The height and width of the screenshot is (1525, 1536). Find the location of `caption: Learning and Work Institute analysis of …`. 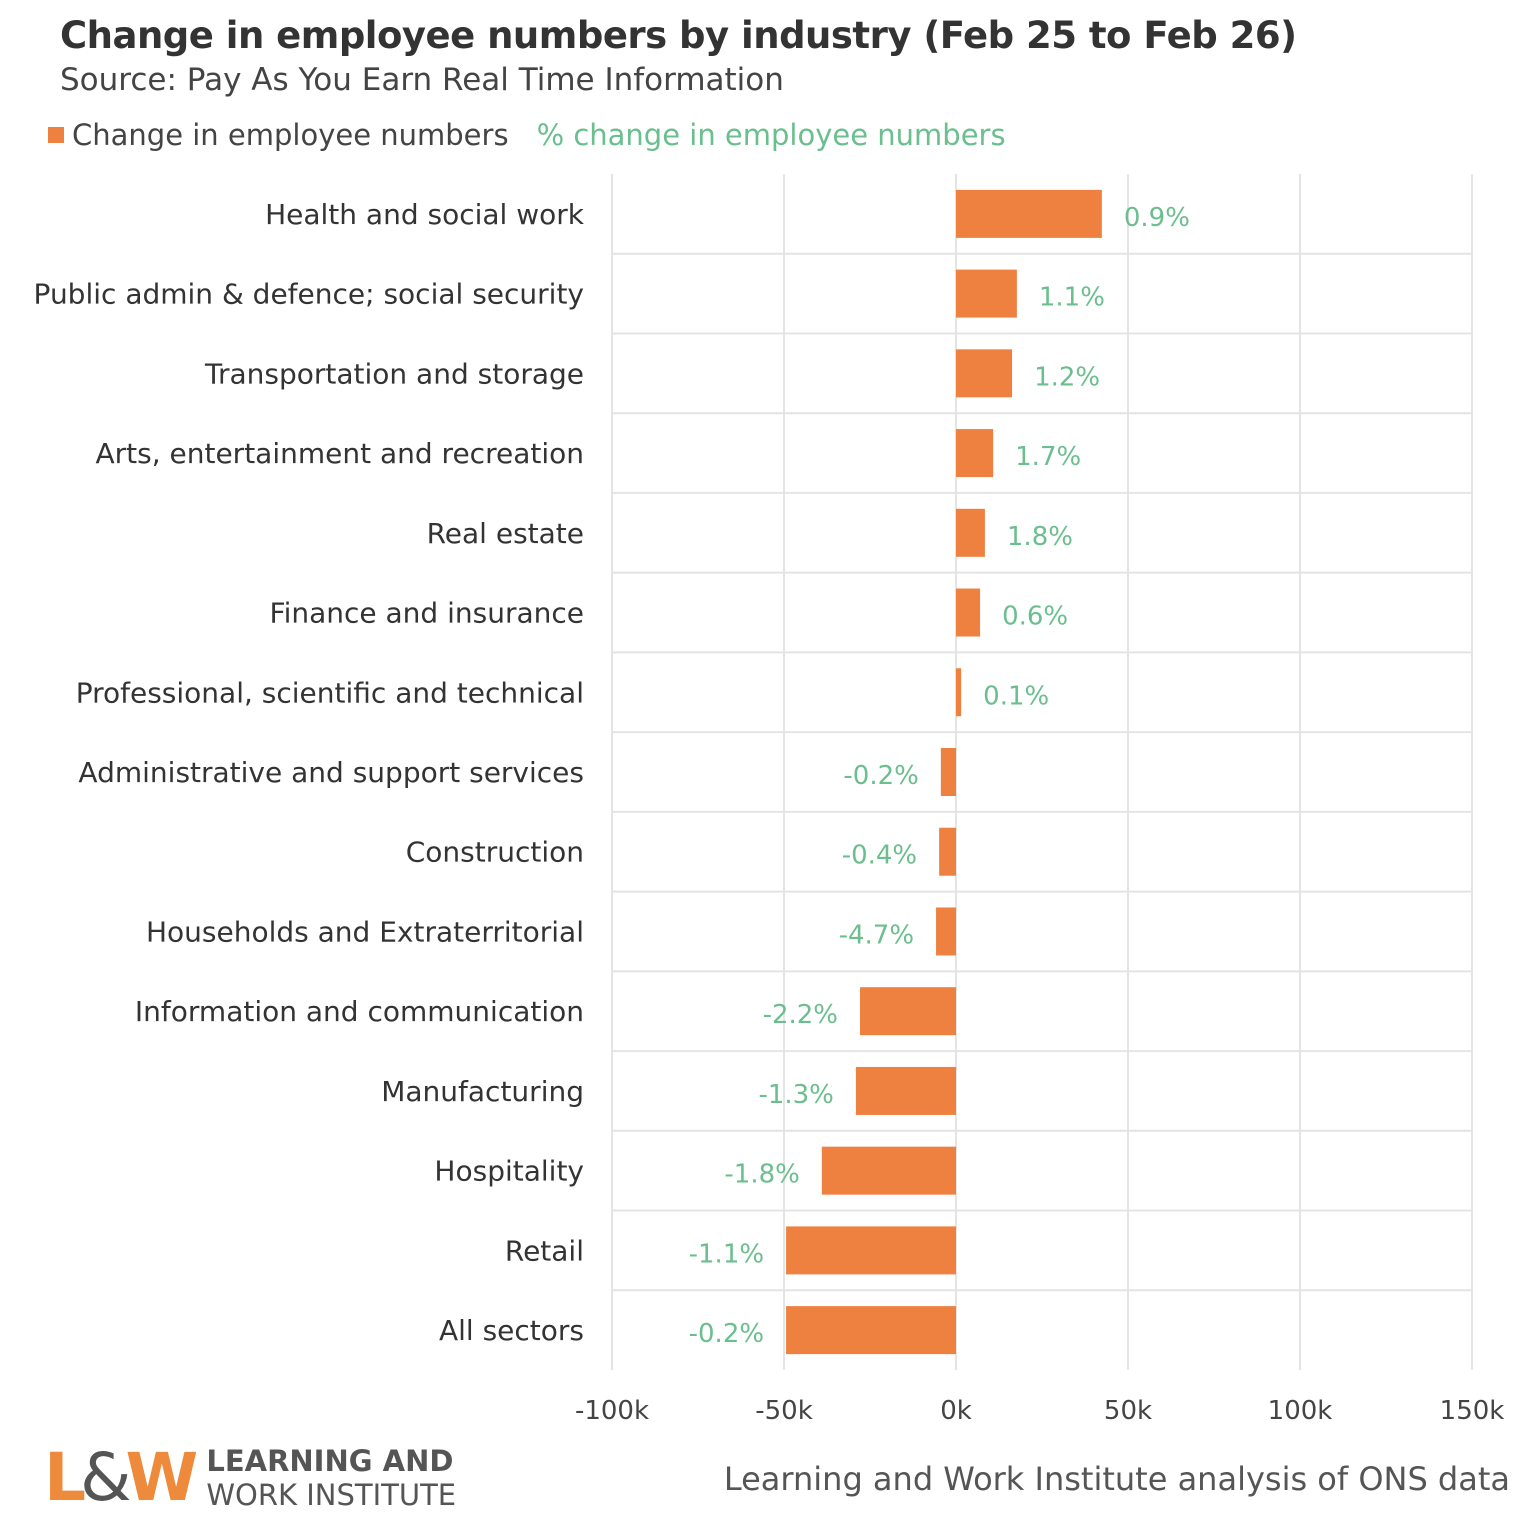

caption: Learning and Work Institute analysis of … is located at coordinates (1116, 1479).